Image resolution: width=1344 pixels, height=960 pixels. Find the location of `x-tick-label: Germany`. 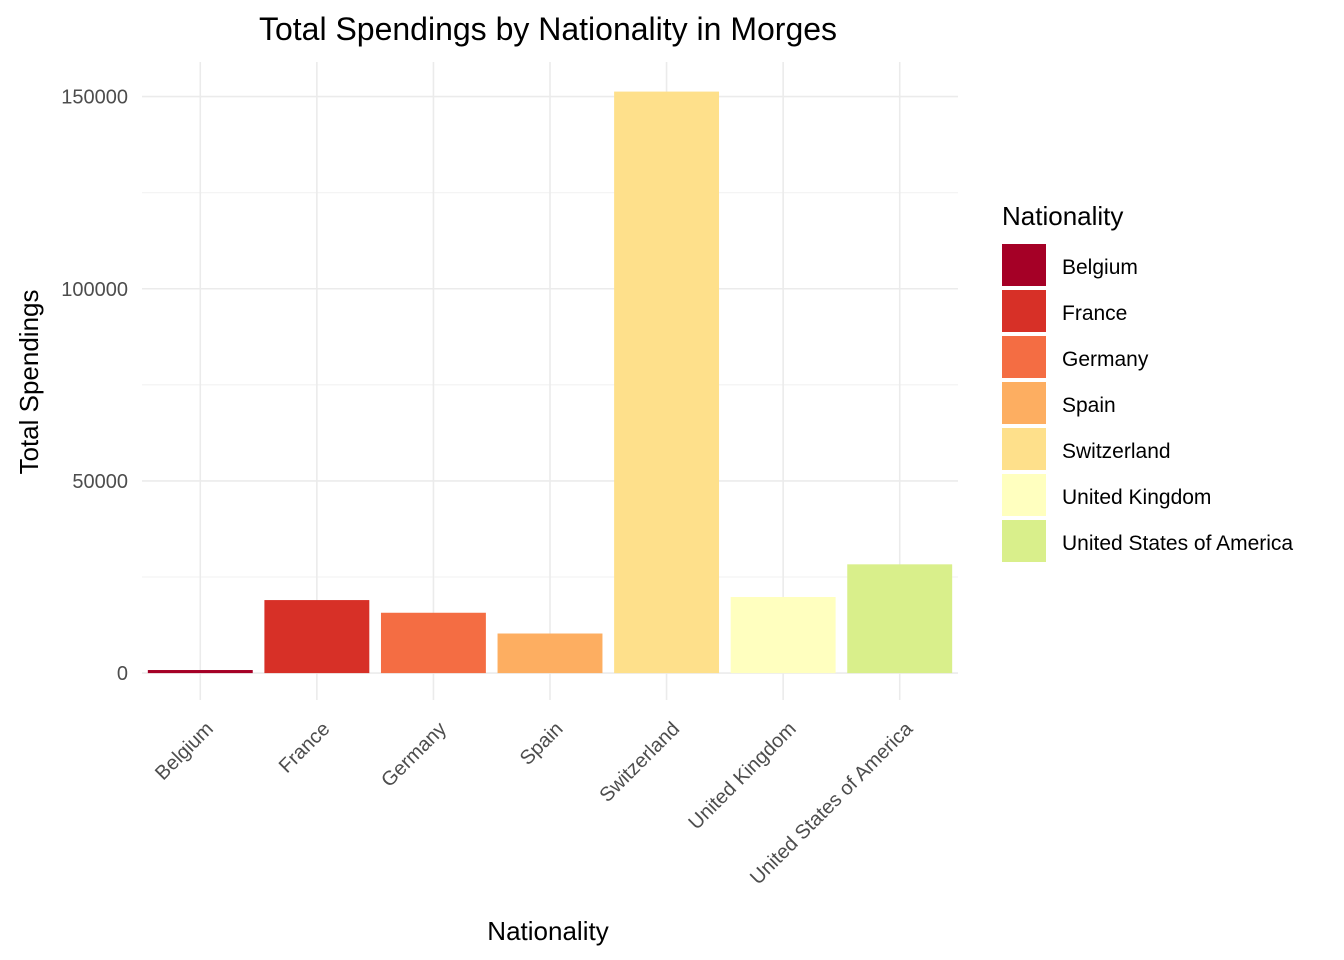

x-tick-label: Germany is located at coordinates (414, 755).